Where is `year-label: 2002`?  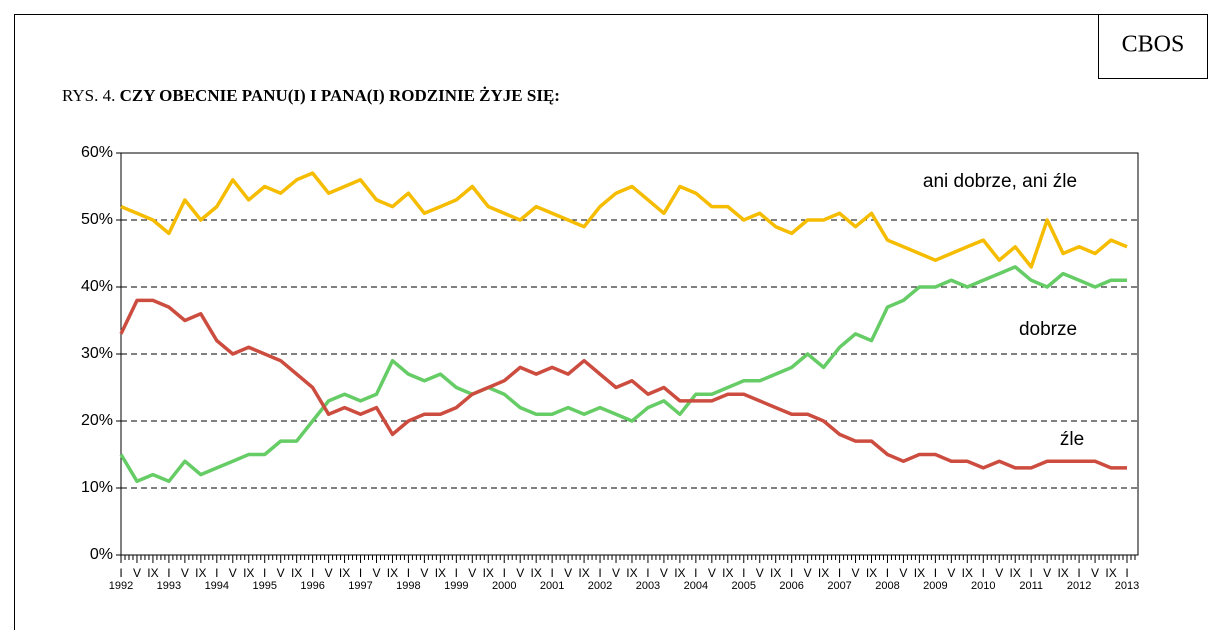
year-label: 2002 is located at coordinates (600, 586).